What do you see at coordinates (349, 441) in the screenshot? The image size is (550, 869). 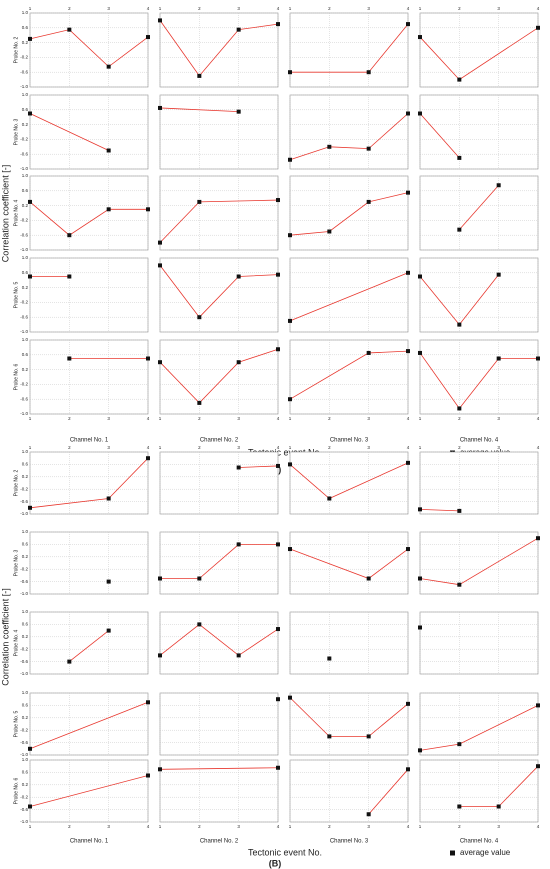 I see `column-label: Channel No. 3` at bounding box center [349, 441].